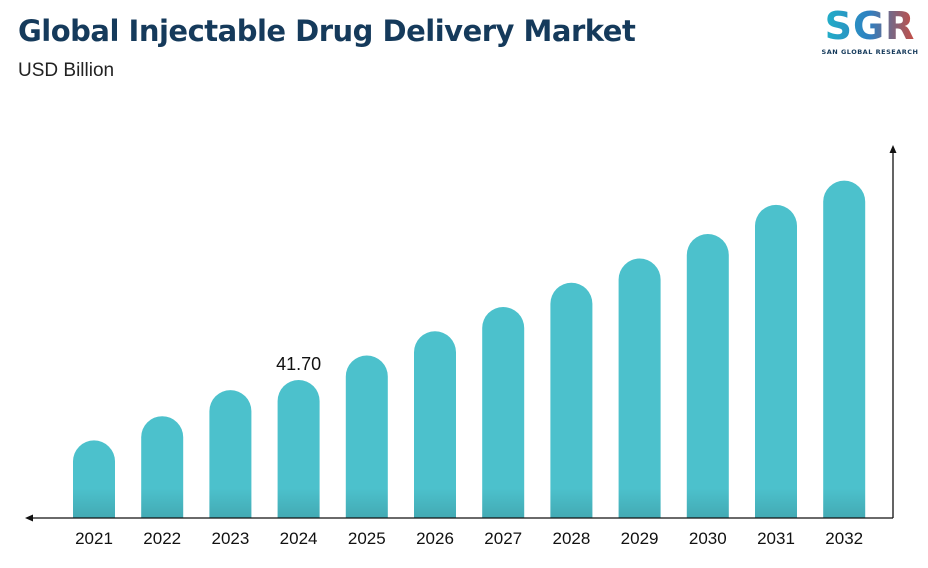  What do you see at coordinates (435, 503) in the screenshot?
I see `bar-shade-2026` at bounding box center [435, 503].